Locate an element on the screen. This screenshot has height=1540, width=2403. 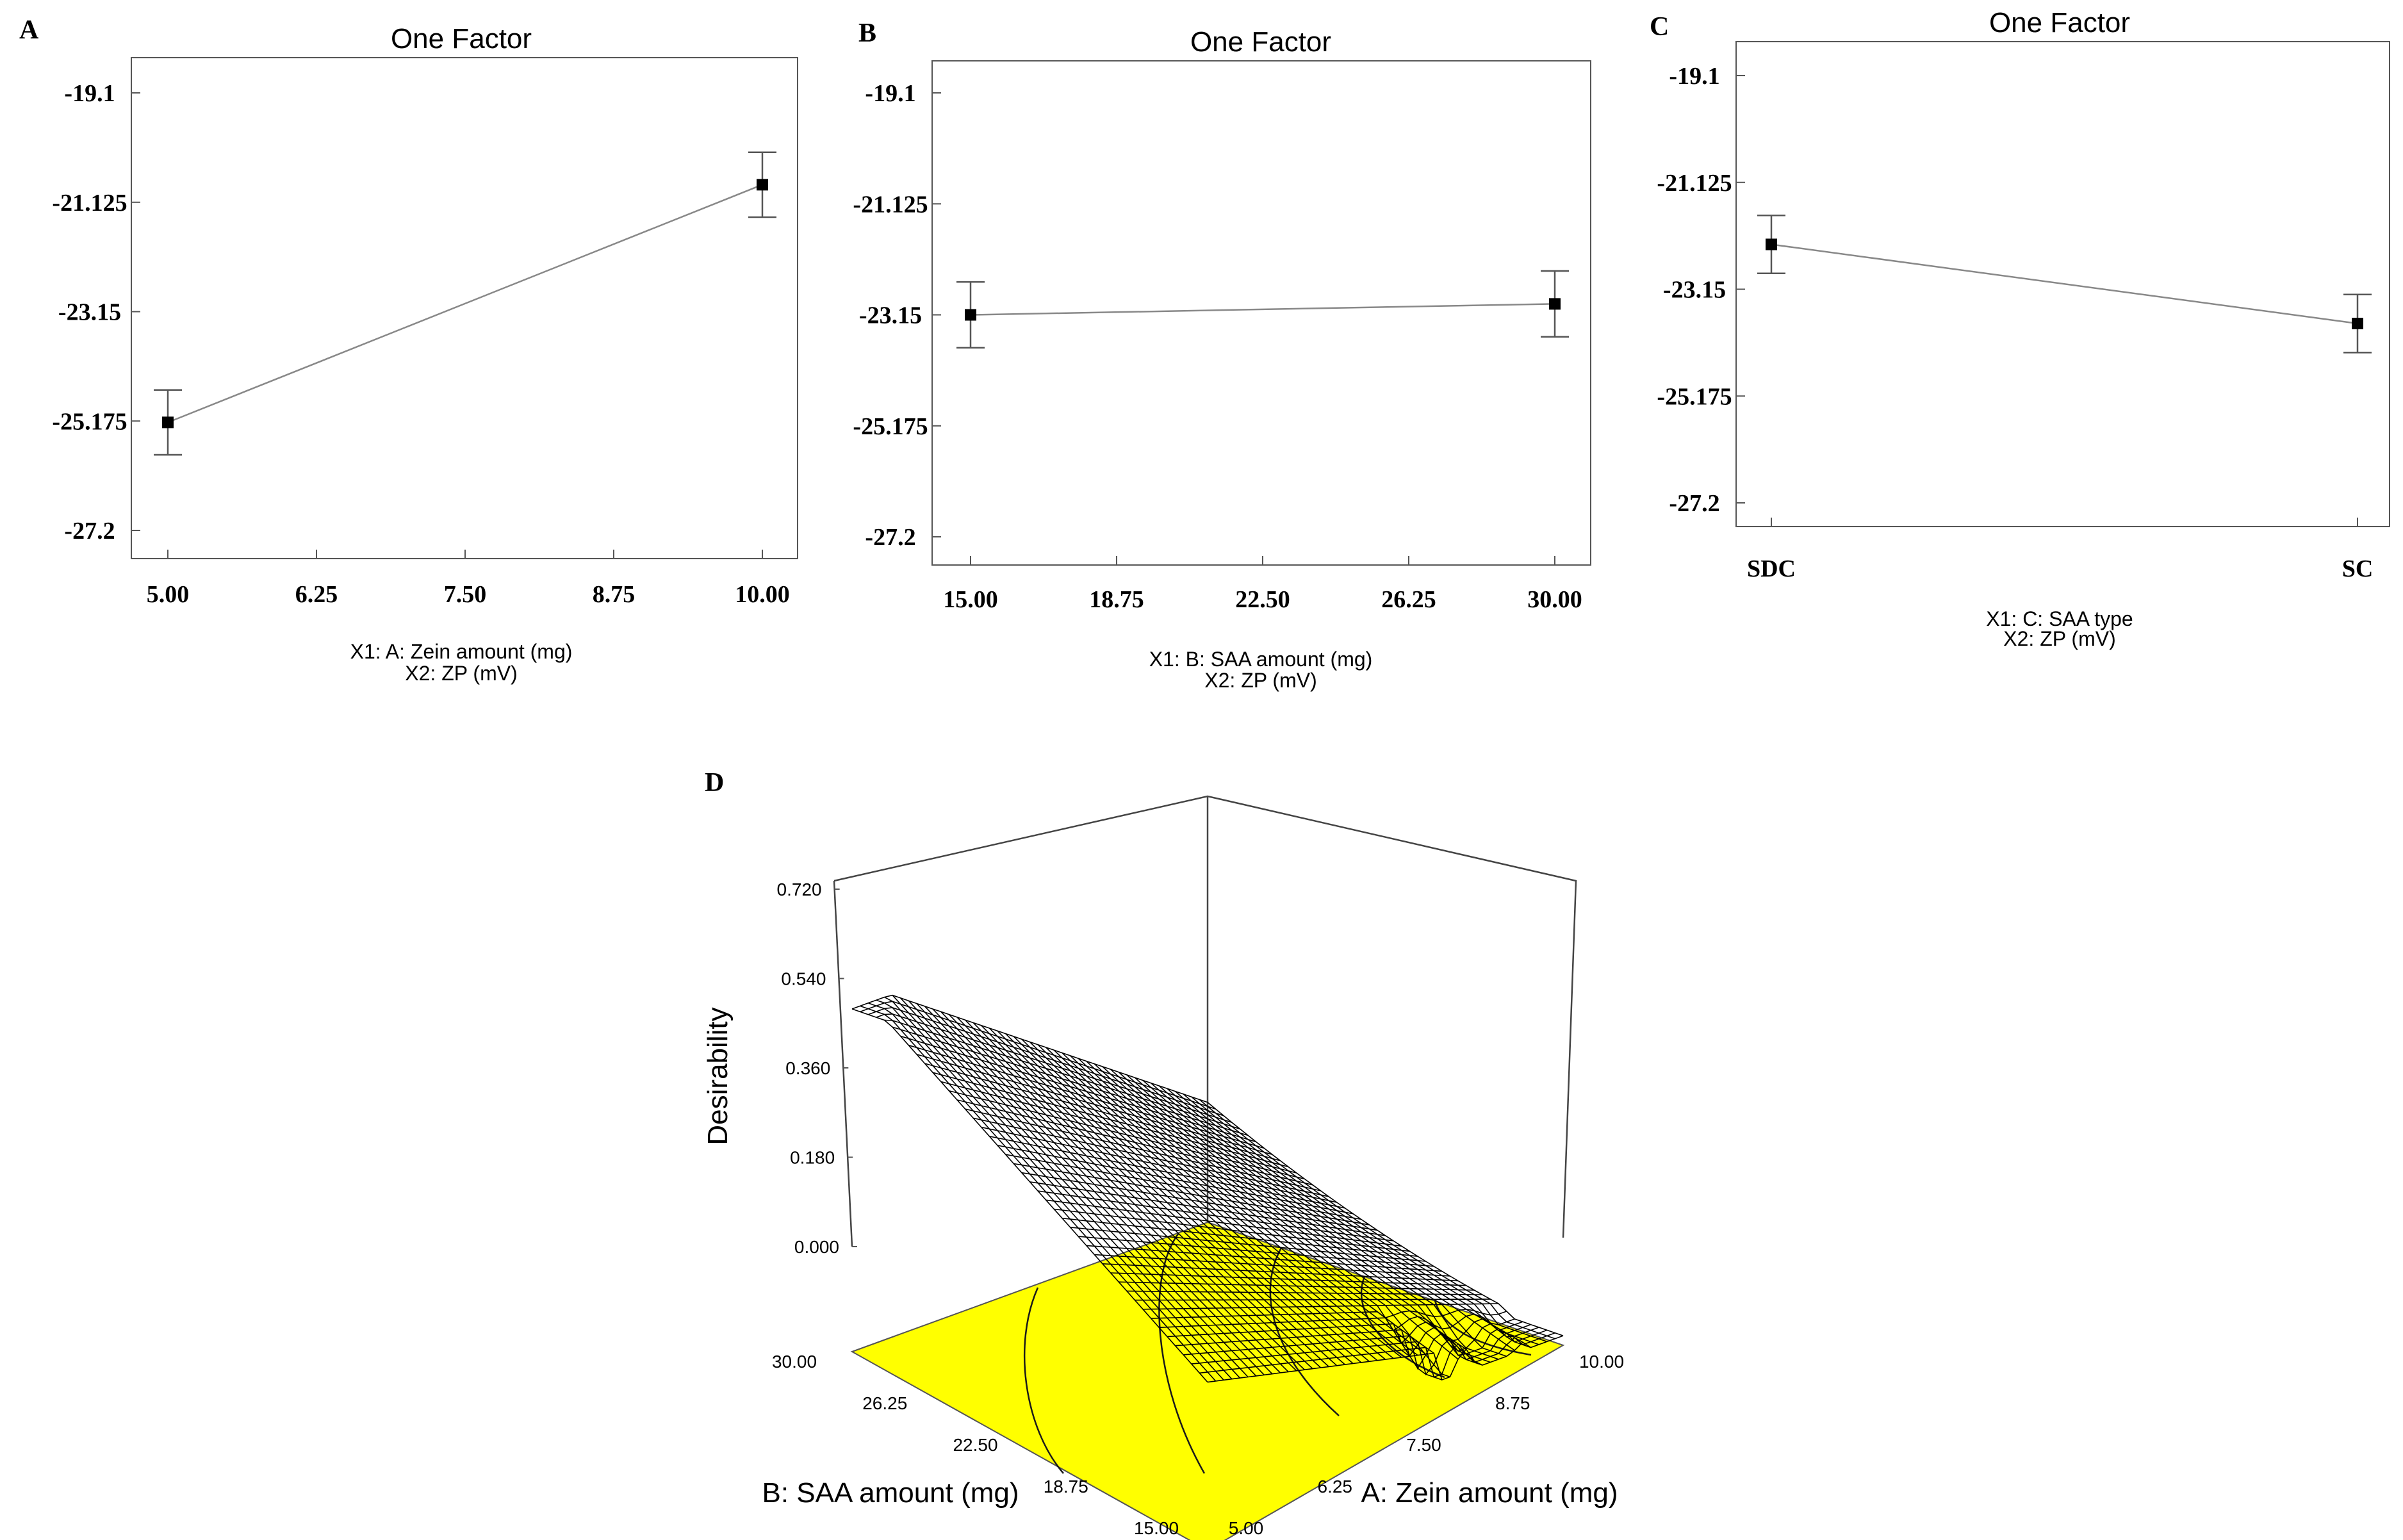
x-tick-label: 22.50 is located at coordinates (1262, 599).